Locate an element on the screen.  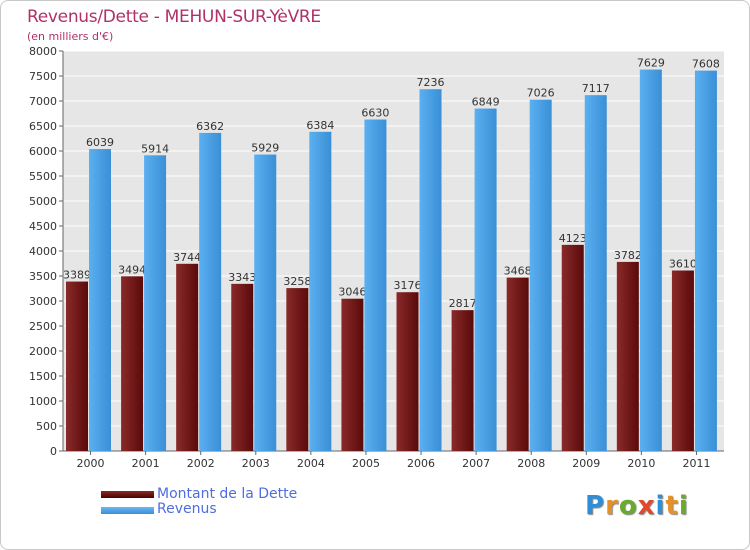
data-label-dette: 3468 is located at coordinates (518, 271).